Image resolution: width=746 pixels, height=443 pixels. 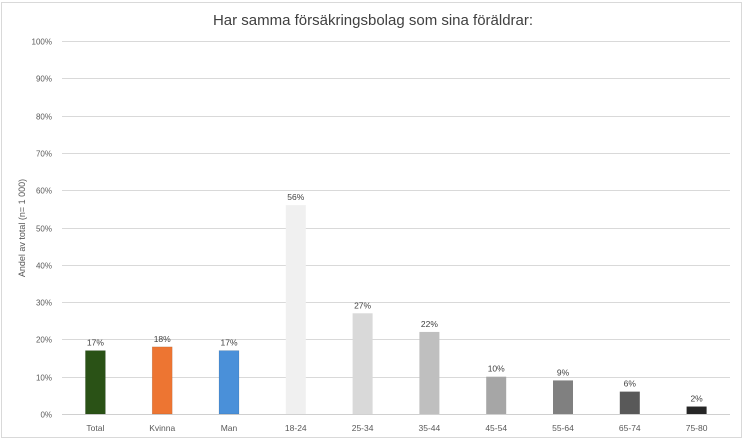 I want to click on bar-man, so click(x=229, y=382).